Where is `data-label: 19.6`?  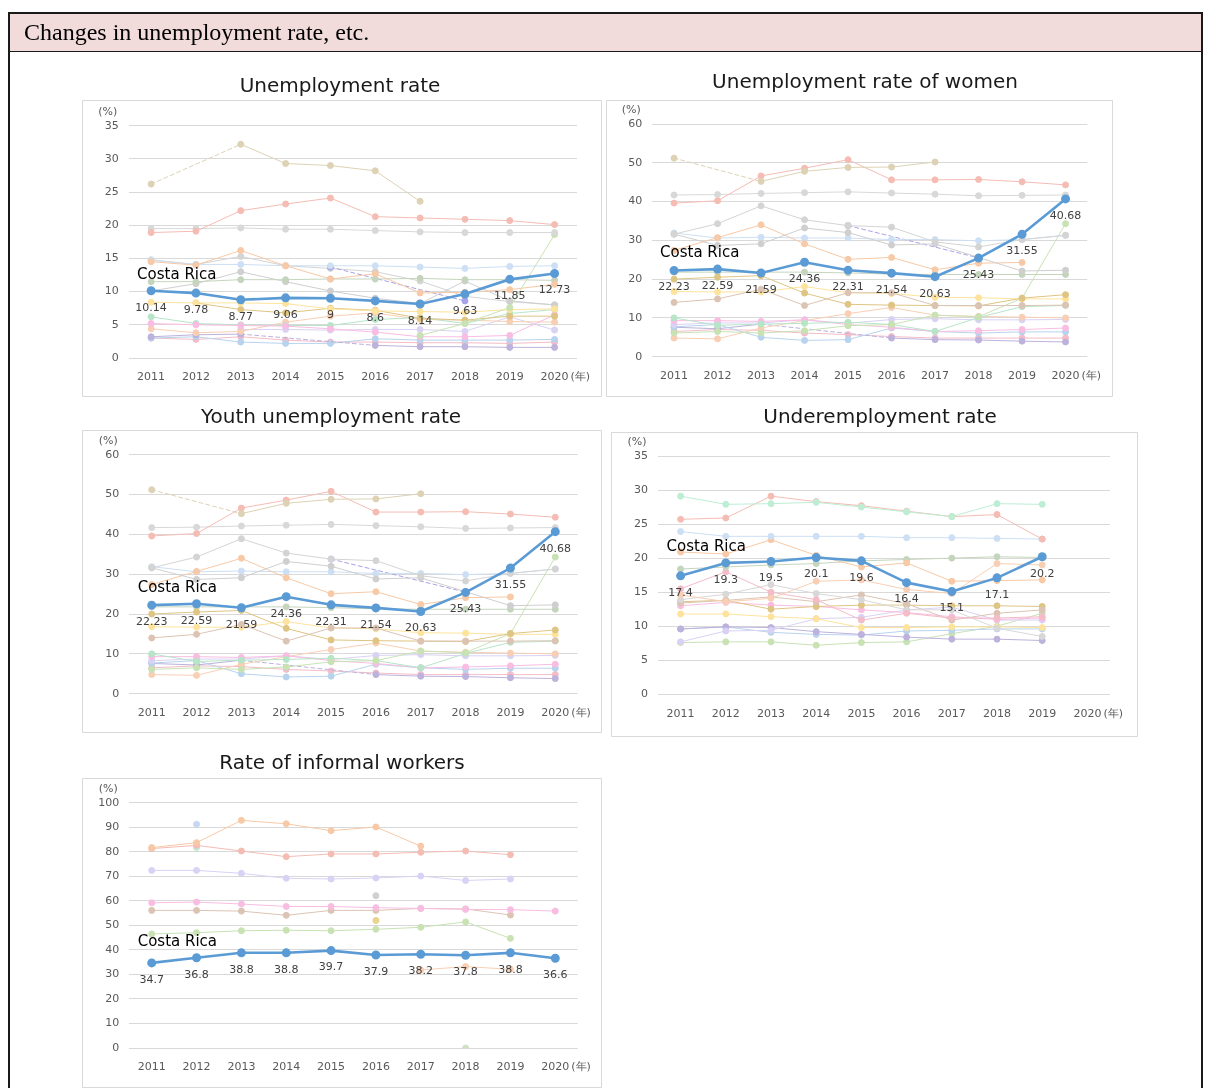
data-label: 19.6 is located at coordinates (861, 577).